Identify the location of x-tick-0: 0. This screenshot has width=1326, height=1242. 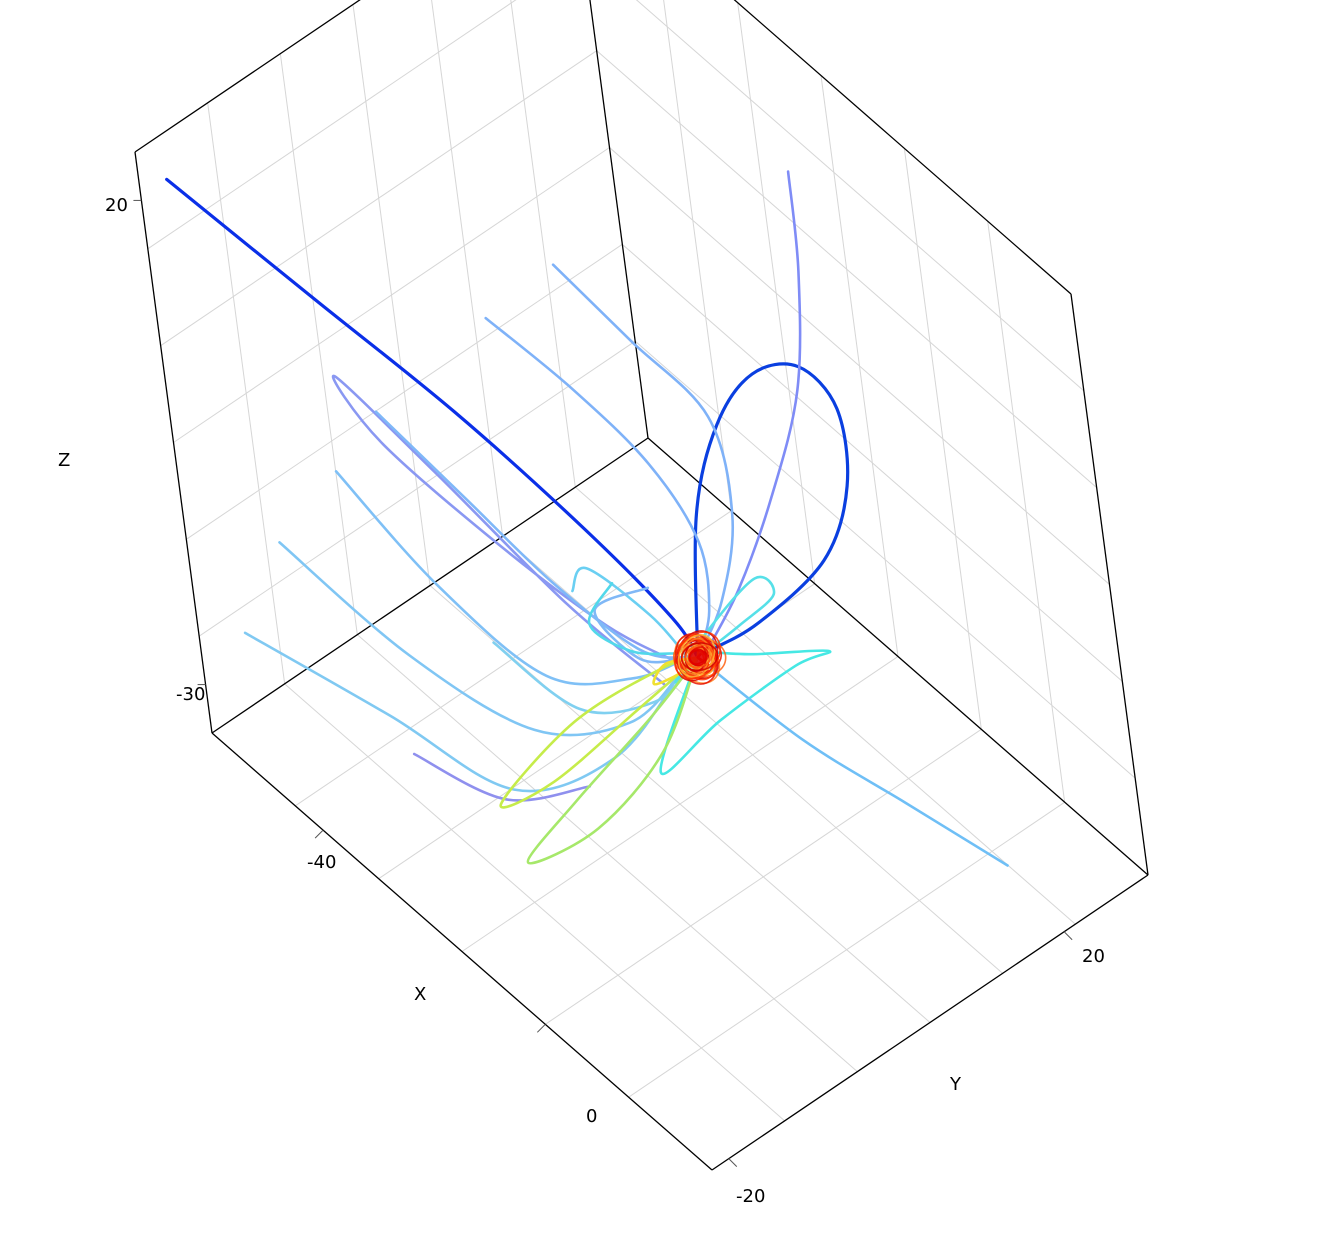
(591, 1116).